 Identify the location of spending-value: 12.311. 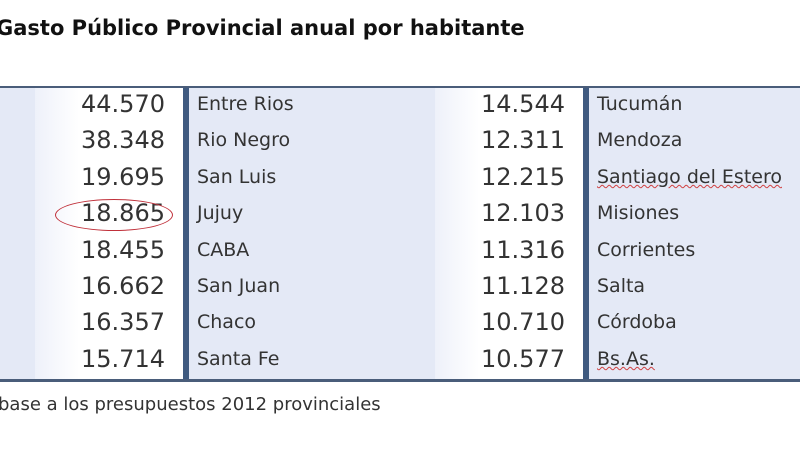
(523, 140).